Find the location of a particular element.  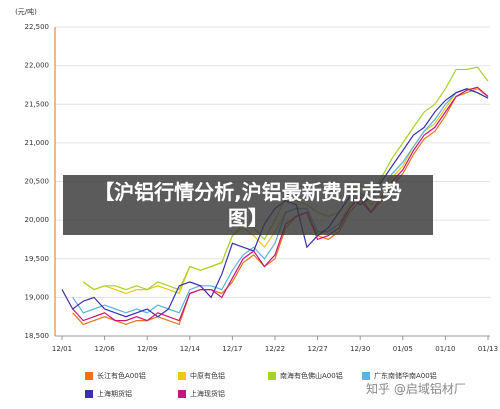

legend-label: 长江有色A00铝 is located at coordinates (121, 375).